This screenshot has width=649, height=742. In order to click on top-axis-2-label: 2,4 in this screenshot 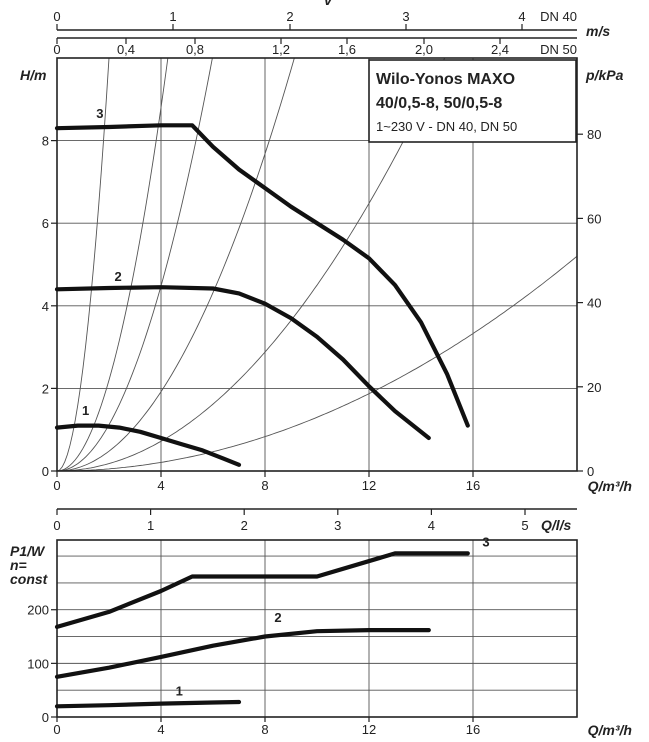, I will do `click(500, 49)`.